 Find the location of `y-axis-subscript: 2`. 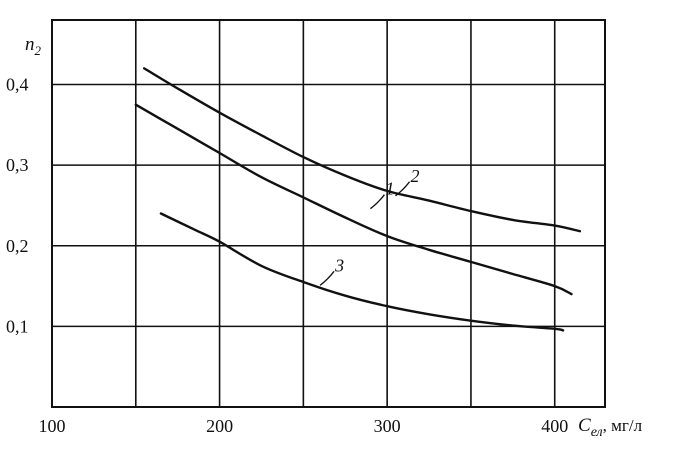

y-axis-subscript: 2 is located at coordinates (38, 50).